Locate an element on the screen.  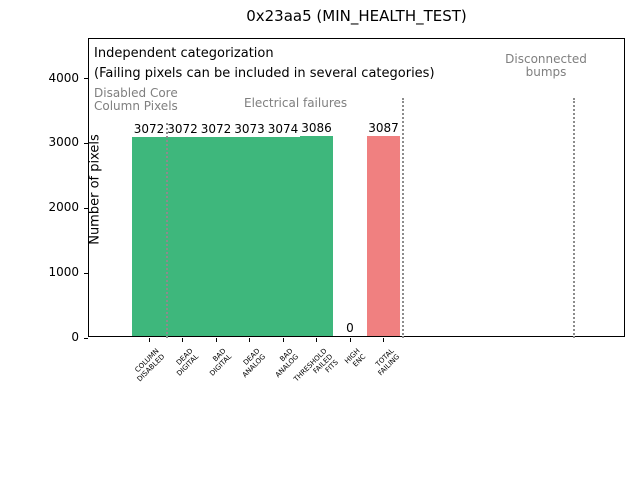
y-tick-label: 3000 is located at coordinates (63, 142).